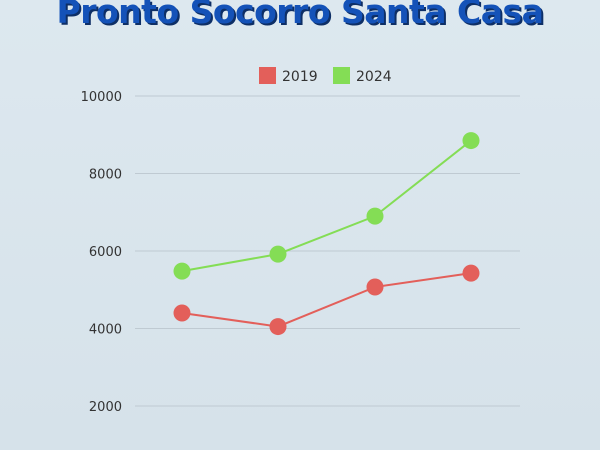 The image size is (600, 450). What do you see at coordinates (325, 76) in the screenshot?
I see `legend: 2019 2024` at bounding box center [325, 76].